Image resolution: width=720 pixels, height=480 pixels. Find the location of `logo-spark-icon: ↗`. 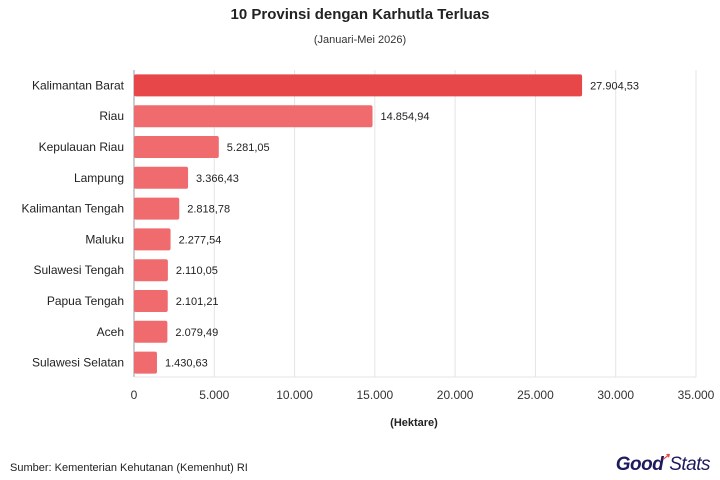

logo-spark-icon: ↗ is located at coordinates (665, 457).